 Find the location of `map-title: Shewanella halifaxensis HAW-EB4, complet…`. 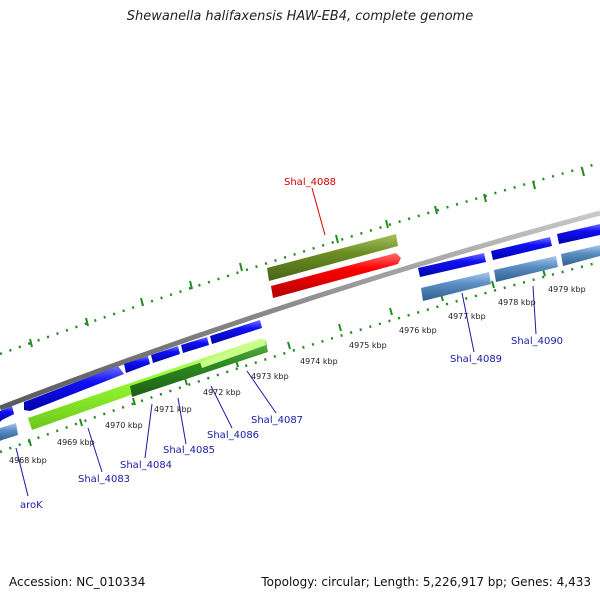

map-title: Shewanella halifaxensis HAW-EB4, complet… is located at coordinates (300, 16).